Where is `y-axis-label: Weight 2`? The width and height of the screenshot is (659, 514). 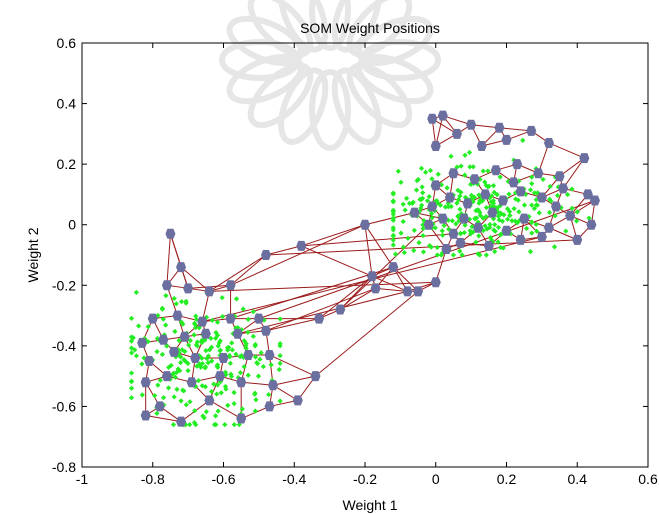
y-axis-label: Weight 2 is located at coordinates (33, 254).